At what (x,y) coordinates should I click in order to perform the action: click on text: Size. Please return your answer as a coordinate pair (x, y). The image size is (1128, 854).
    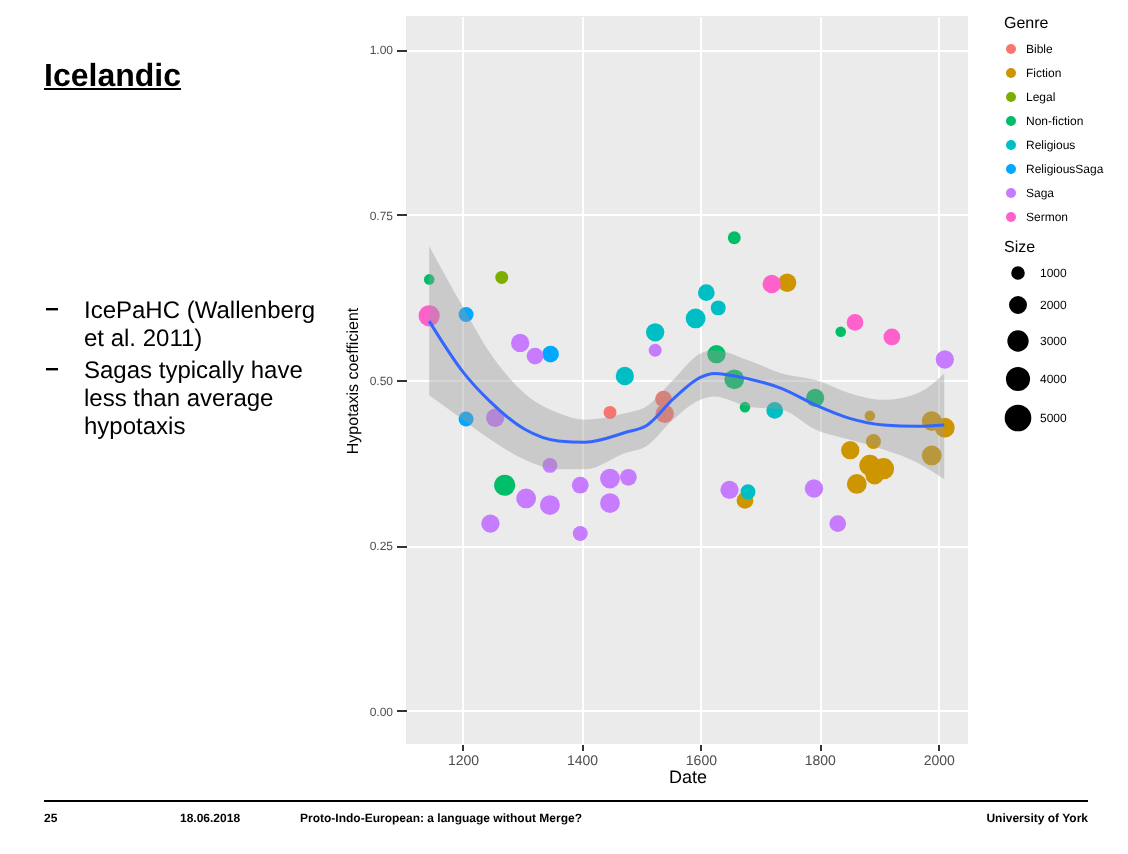
    Looking at the image, I should click on (1020, 247).